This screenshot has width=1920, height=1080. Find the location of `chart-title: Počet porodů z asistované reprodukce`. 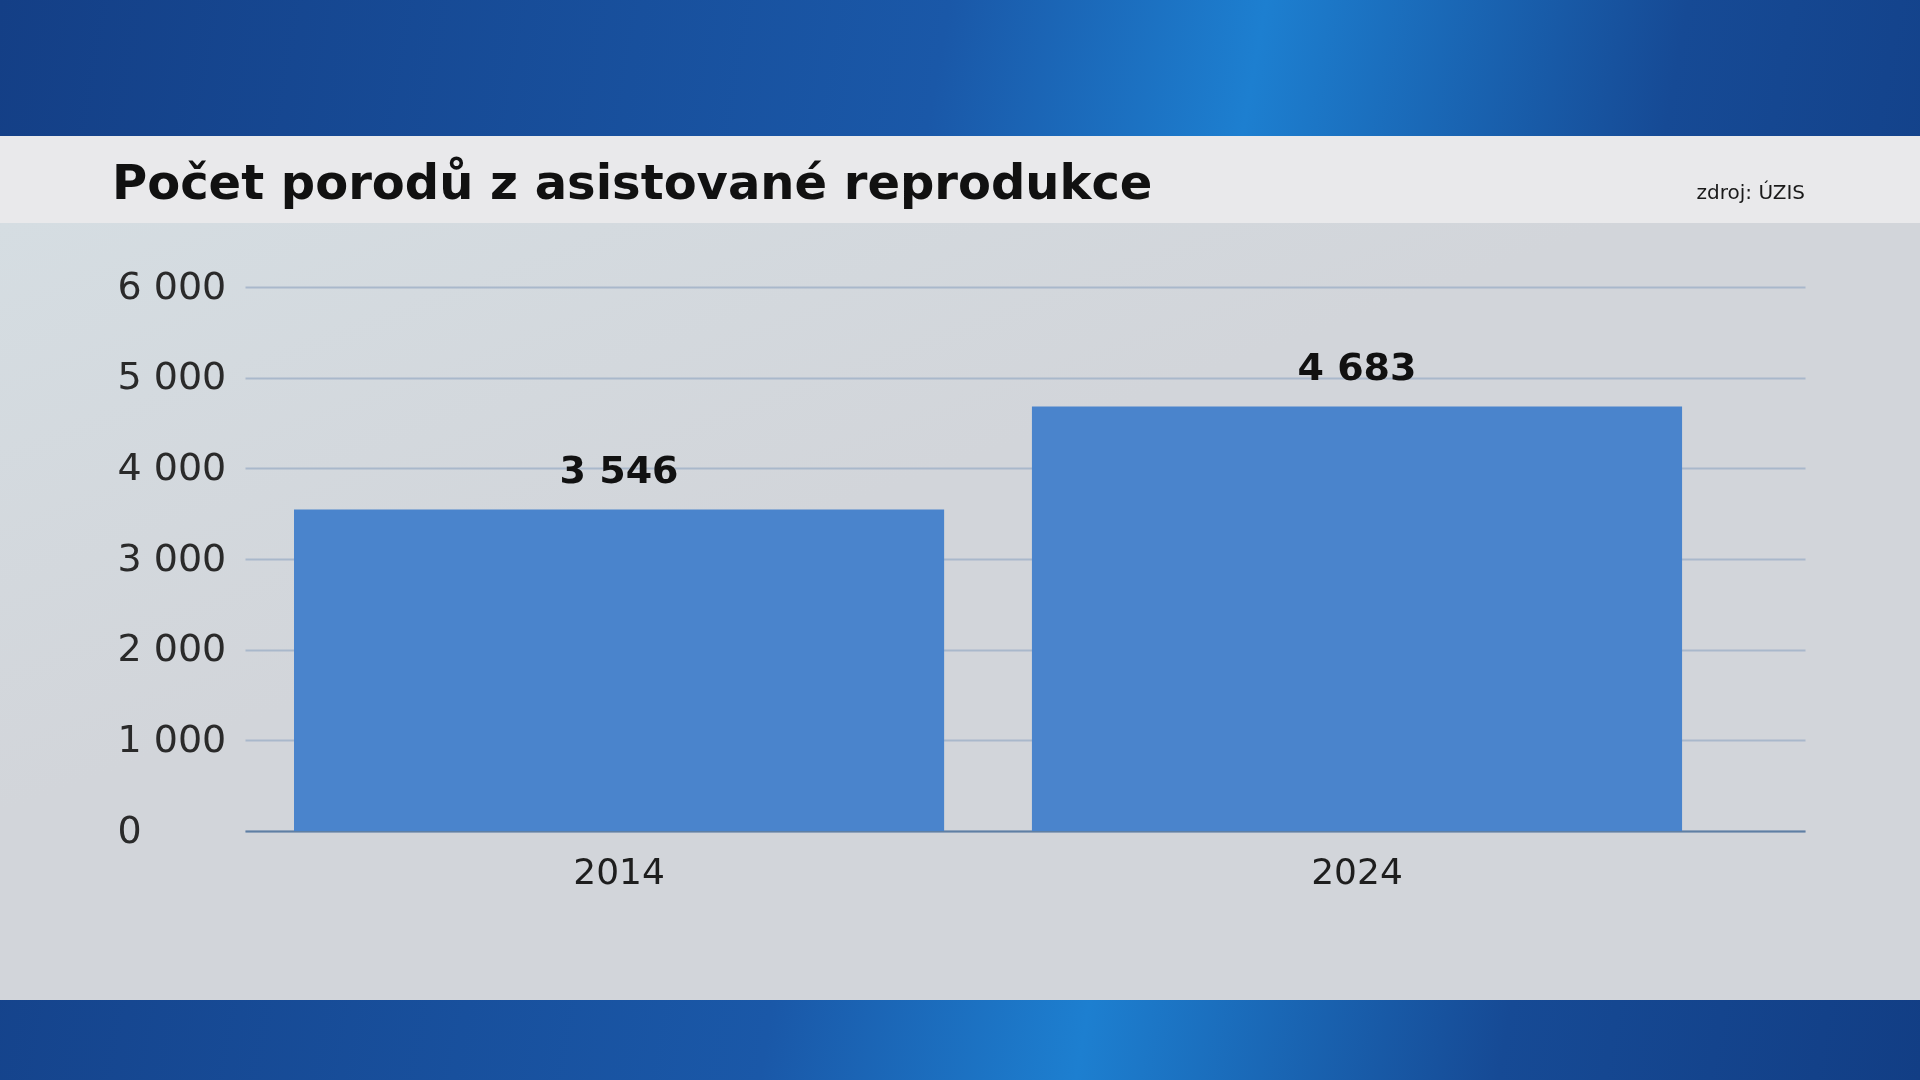

chart-title: Počet porodů z asistované reprodukce is located at coordinates (632, 182).